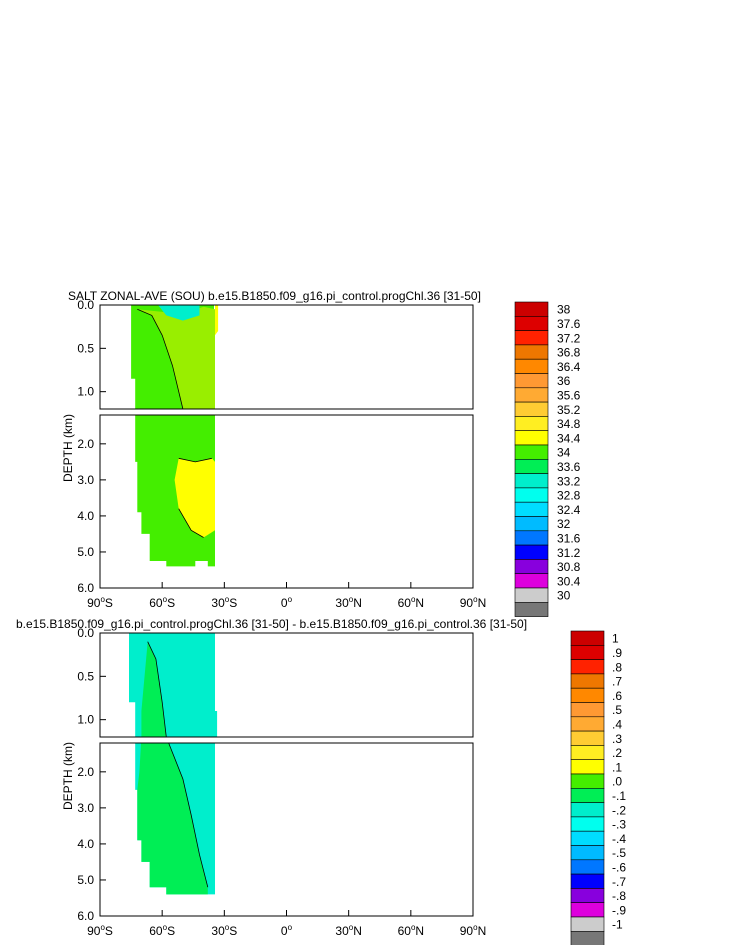 Image resolution: width=733 pixels, height=945 pixels. Describe the element at coordinates (564, 381) in the screenshot. I see `colorbar-label: 36` at that location.